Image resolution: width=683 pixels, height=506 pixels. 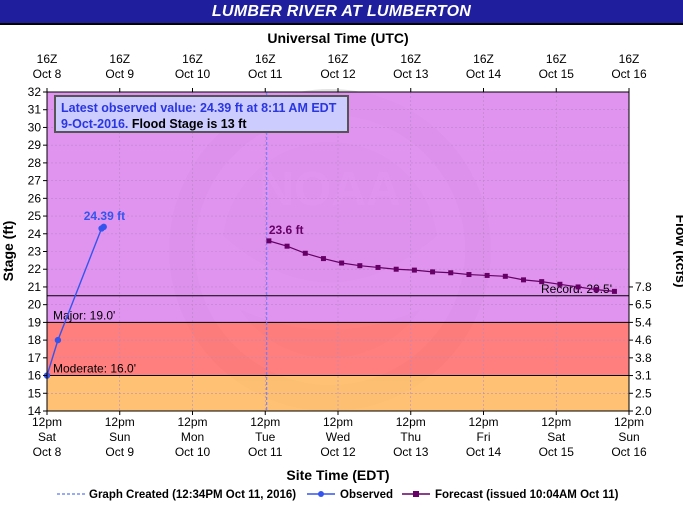 I want to click on bottom-tick-date: Oct 12, so click(x=338, y=452).